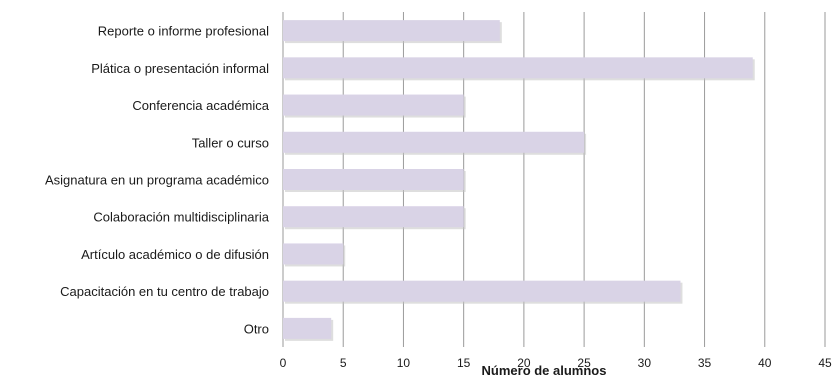 This screenshot has width=834, height=377. Describe the element at coordinates (183, 31) in the screenshot. I see `category-label: Reporte o informe profesional` at that location.